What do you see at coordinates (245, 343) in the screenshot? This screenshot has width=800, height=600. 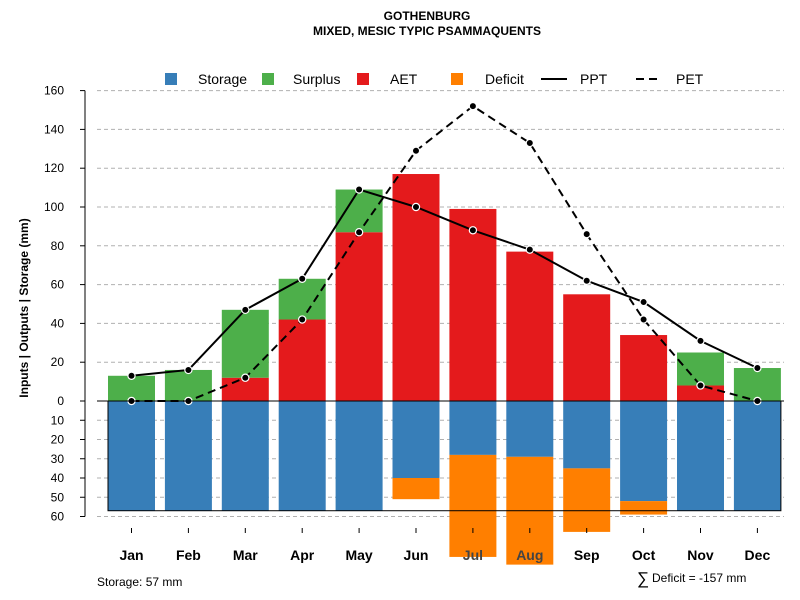 I see `bar-surplus-mar` at bounding box center [245, 343].